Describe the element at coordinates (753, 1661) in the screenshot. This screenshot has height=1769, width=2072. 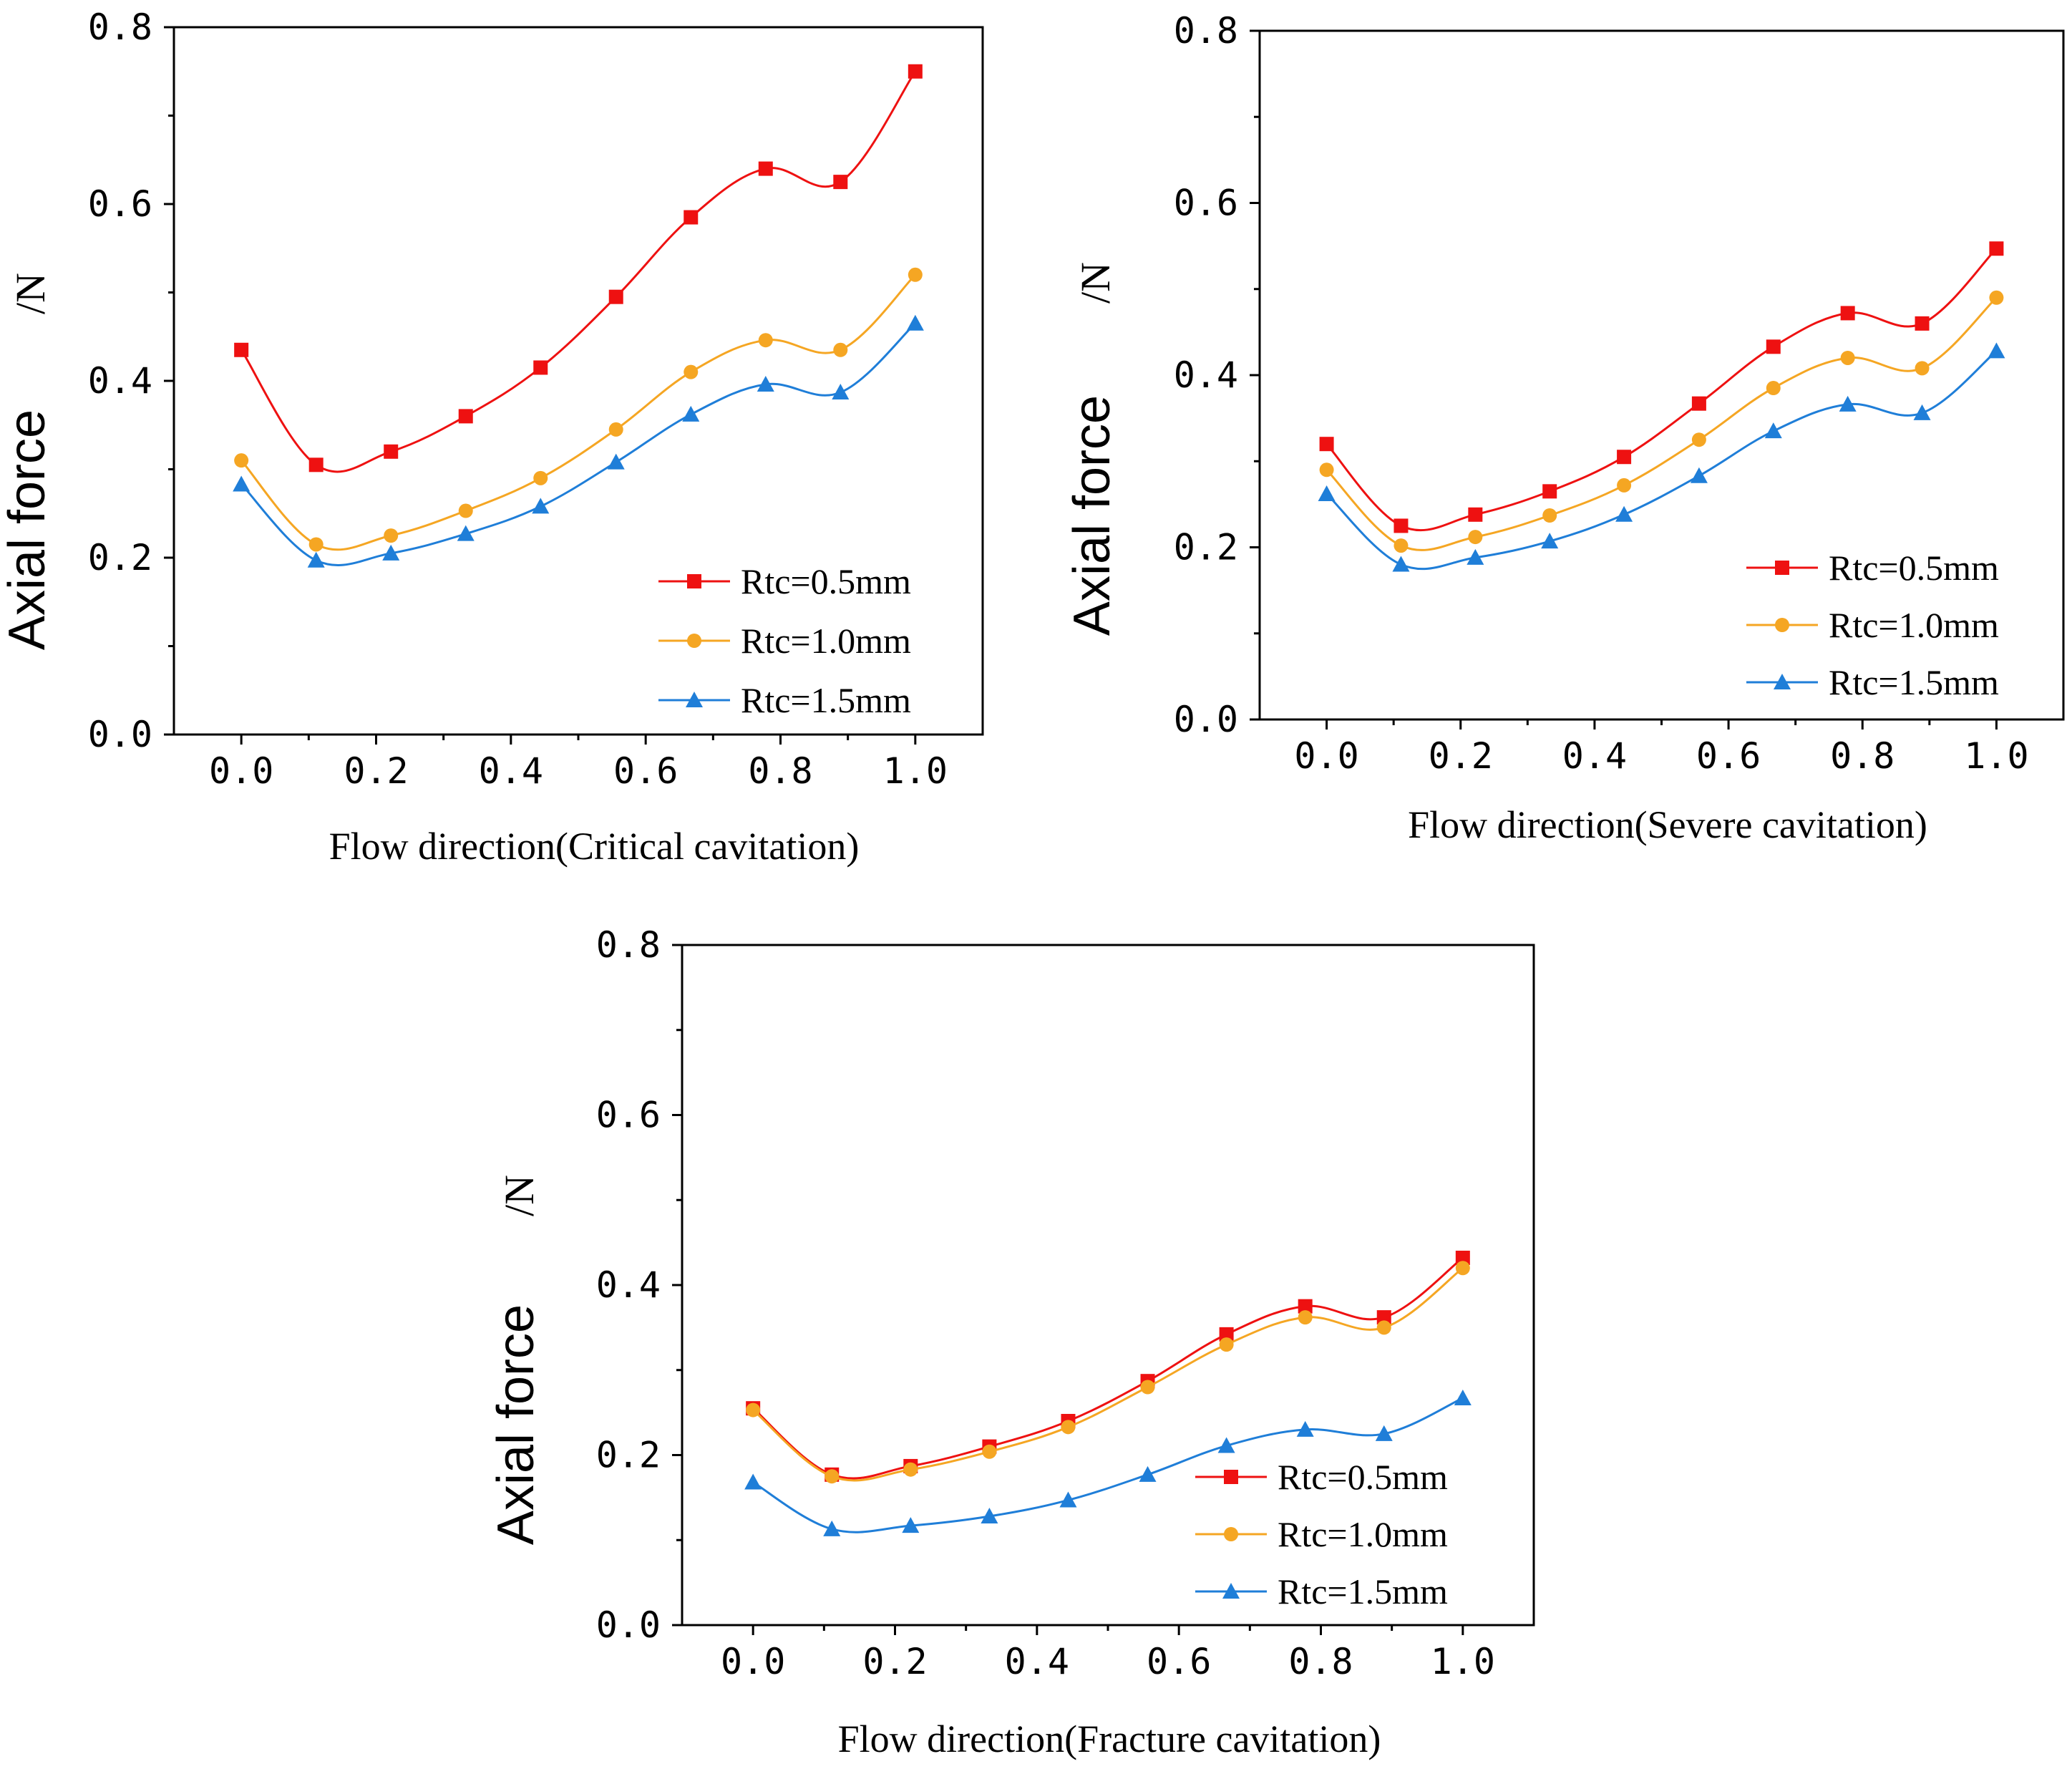
I see `x-tick-label: 0.0` at that location.